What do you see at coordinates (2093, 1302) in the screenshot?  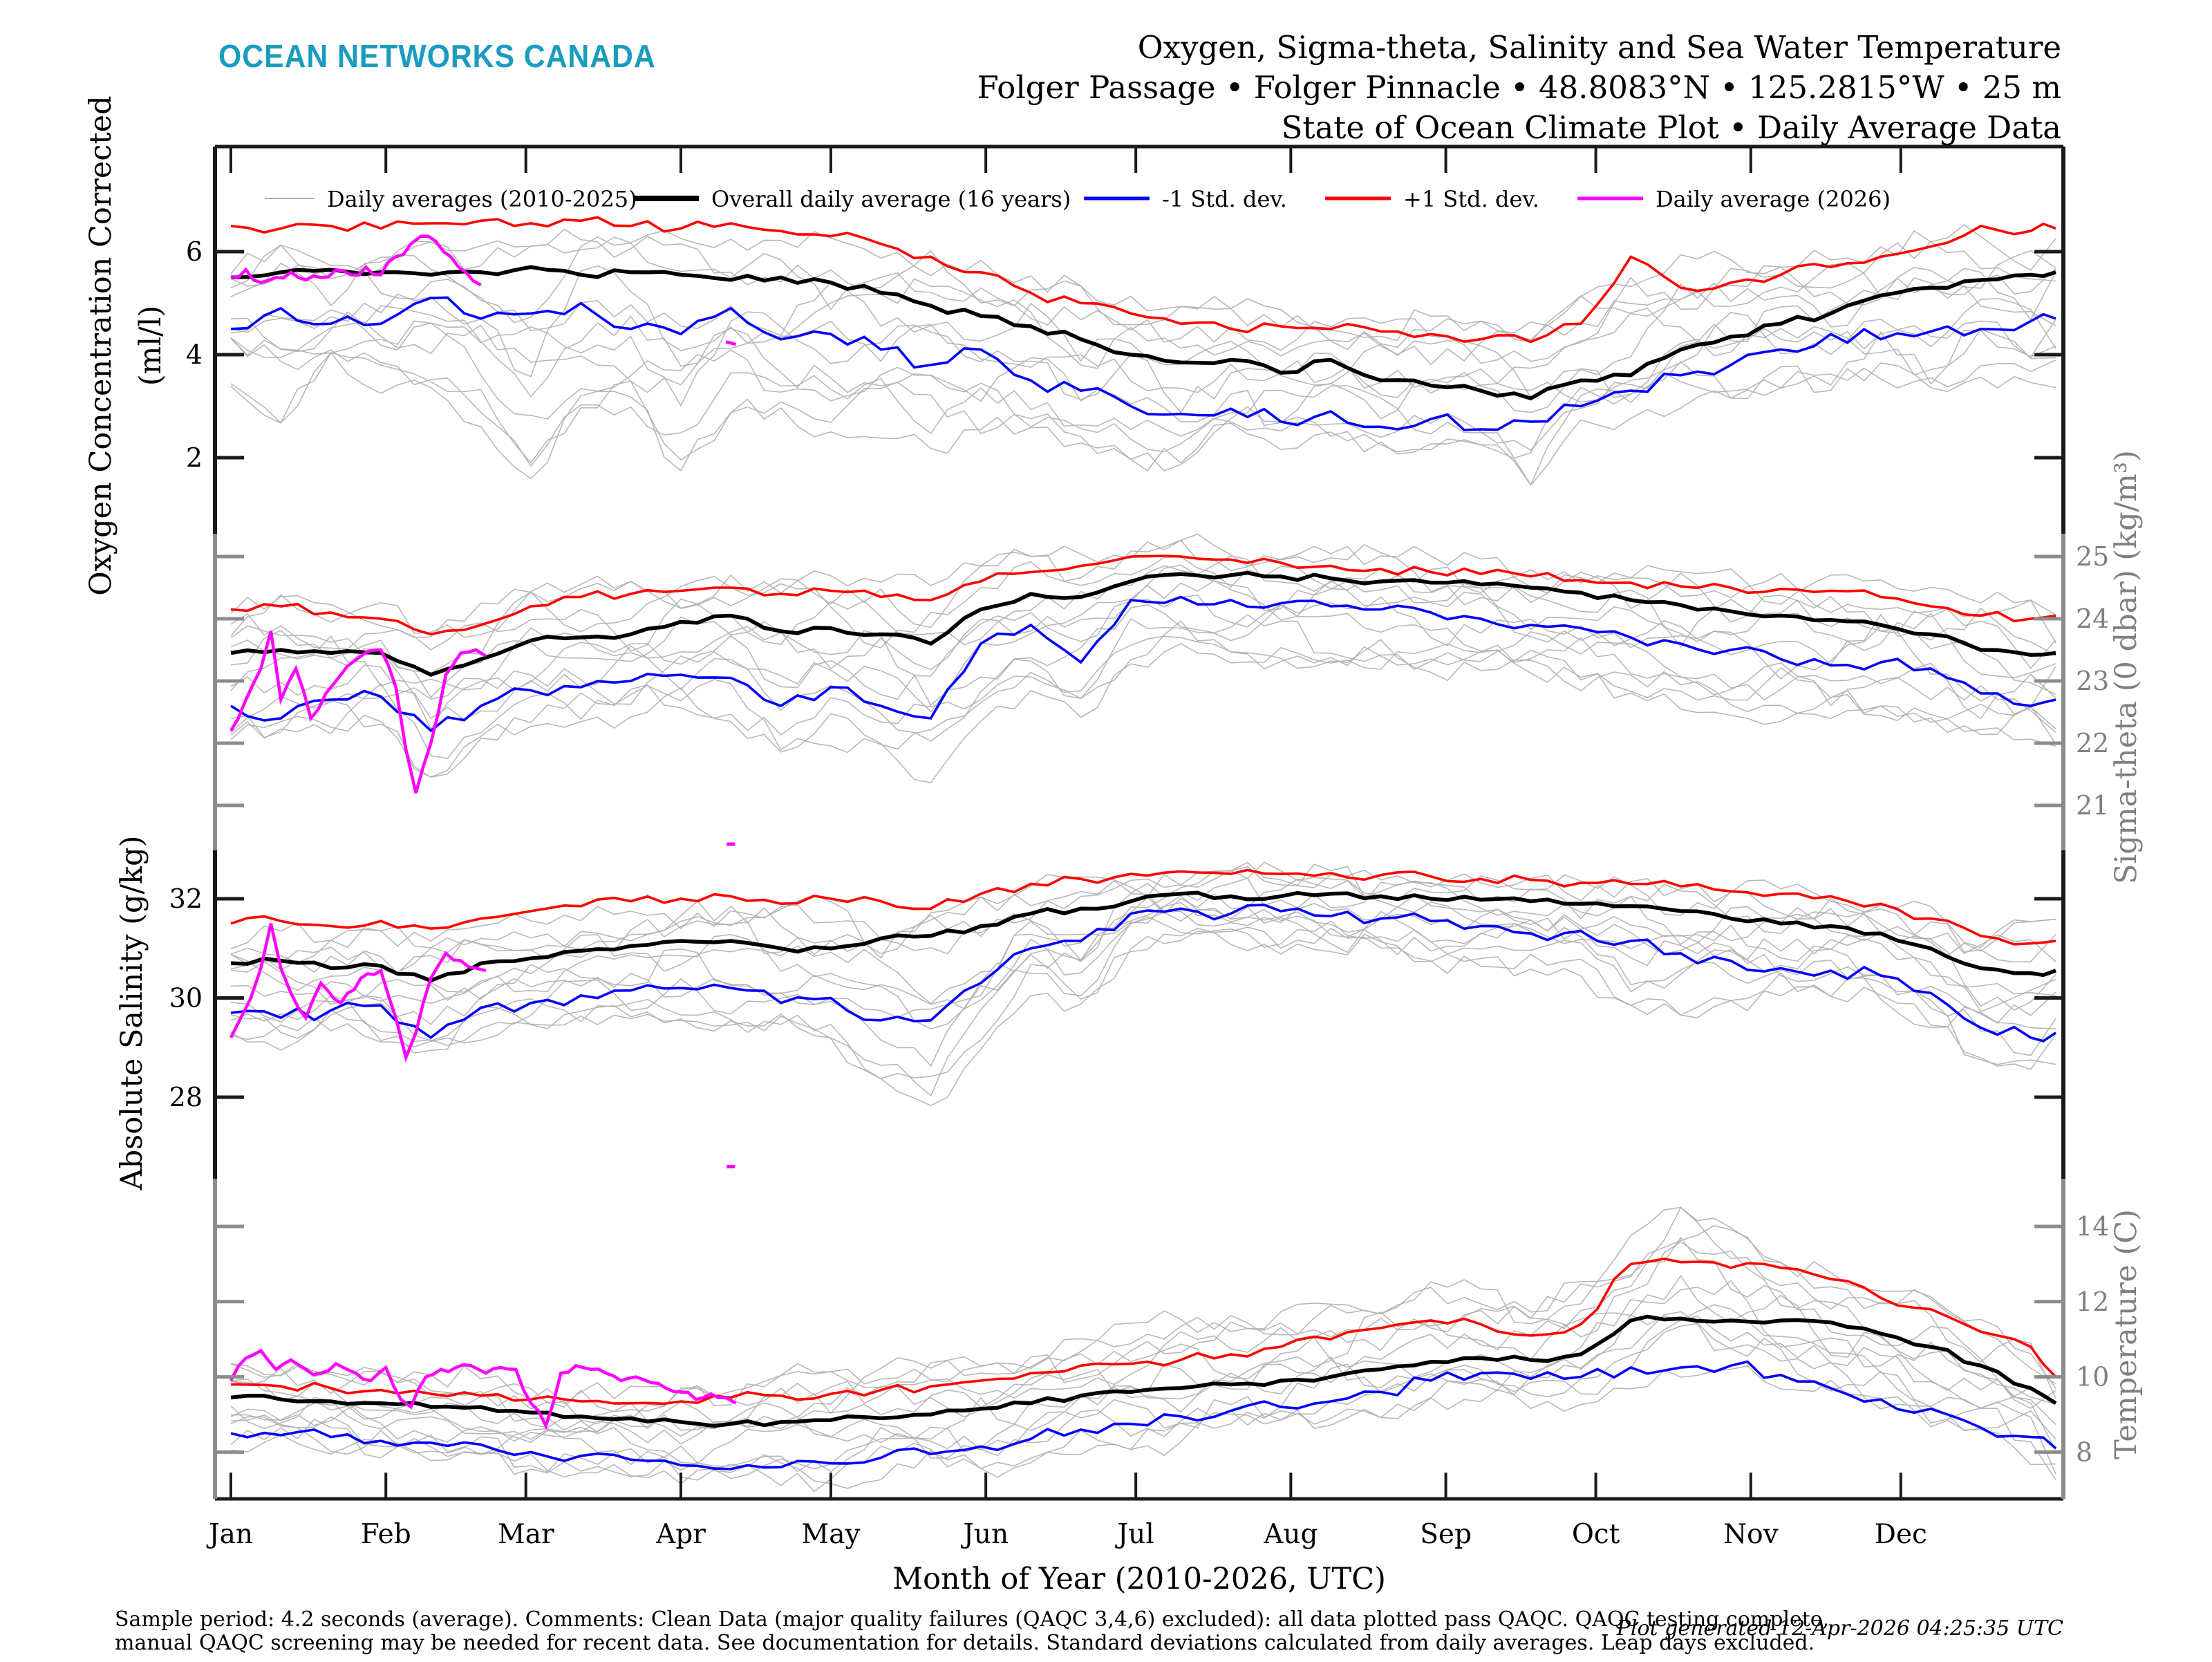 I see `temperature-tick-label: 12` at bounding box center [2093, 1302].